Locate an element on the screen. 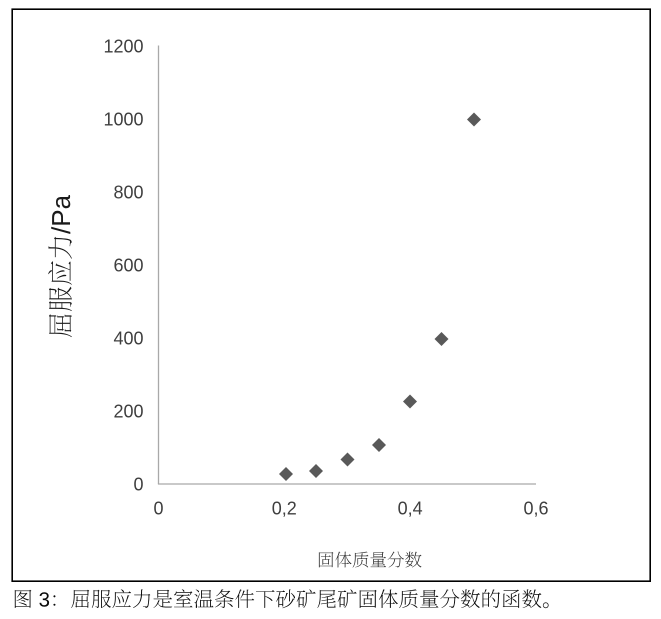 The height and width of the screenshot is (619, 661). svg-text: 1200 is located at coordinates (123, 46).